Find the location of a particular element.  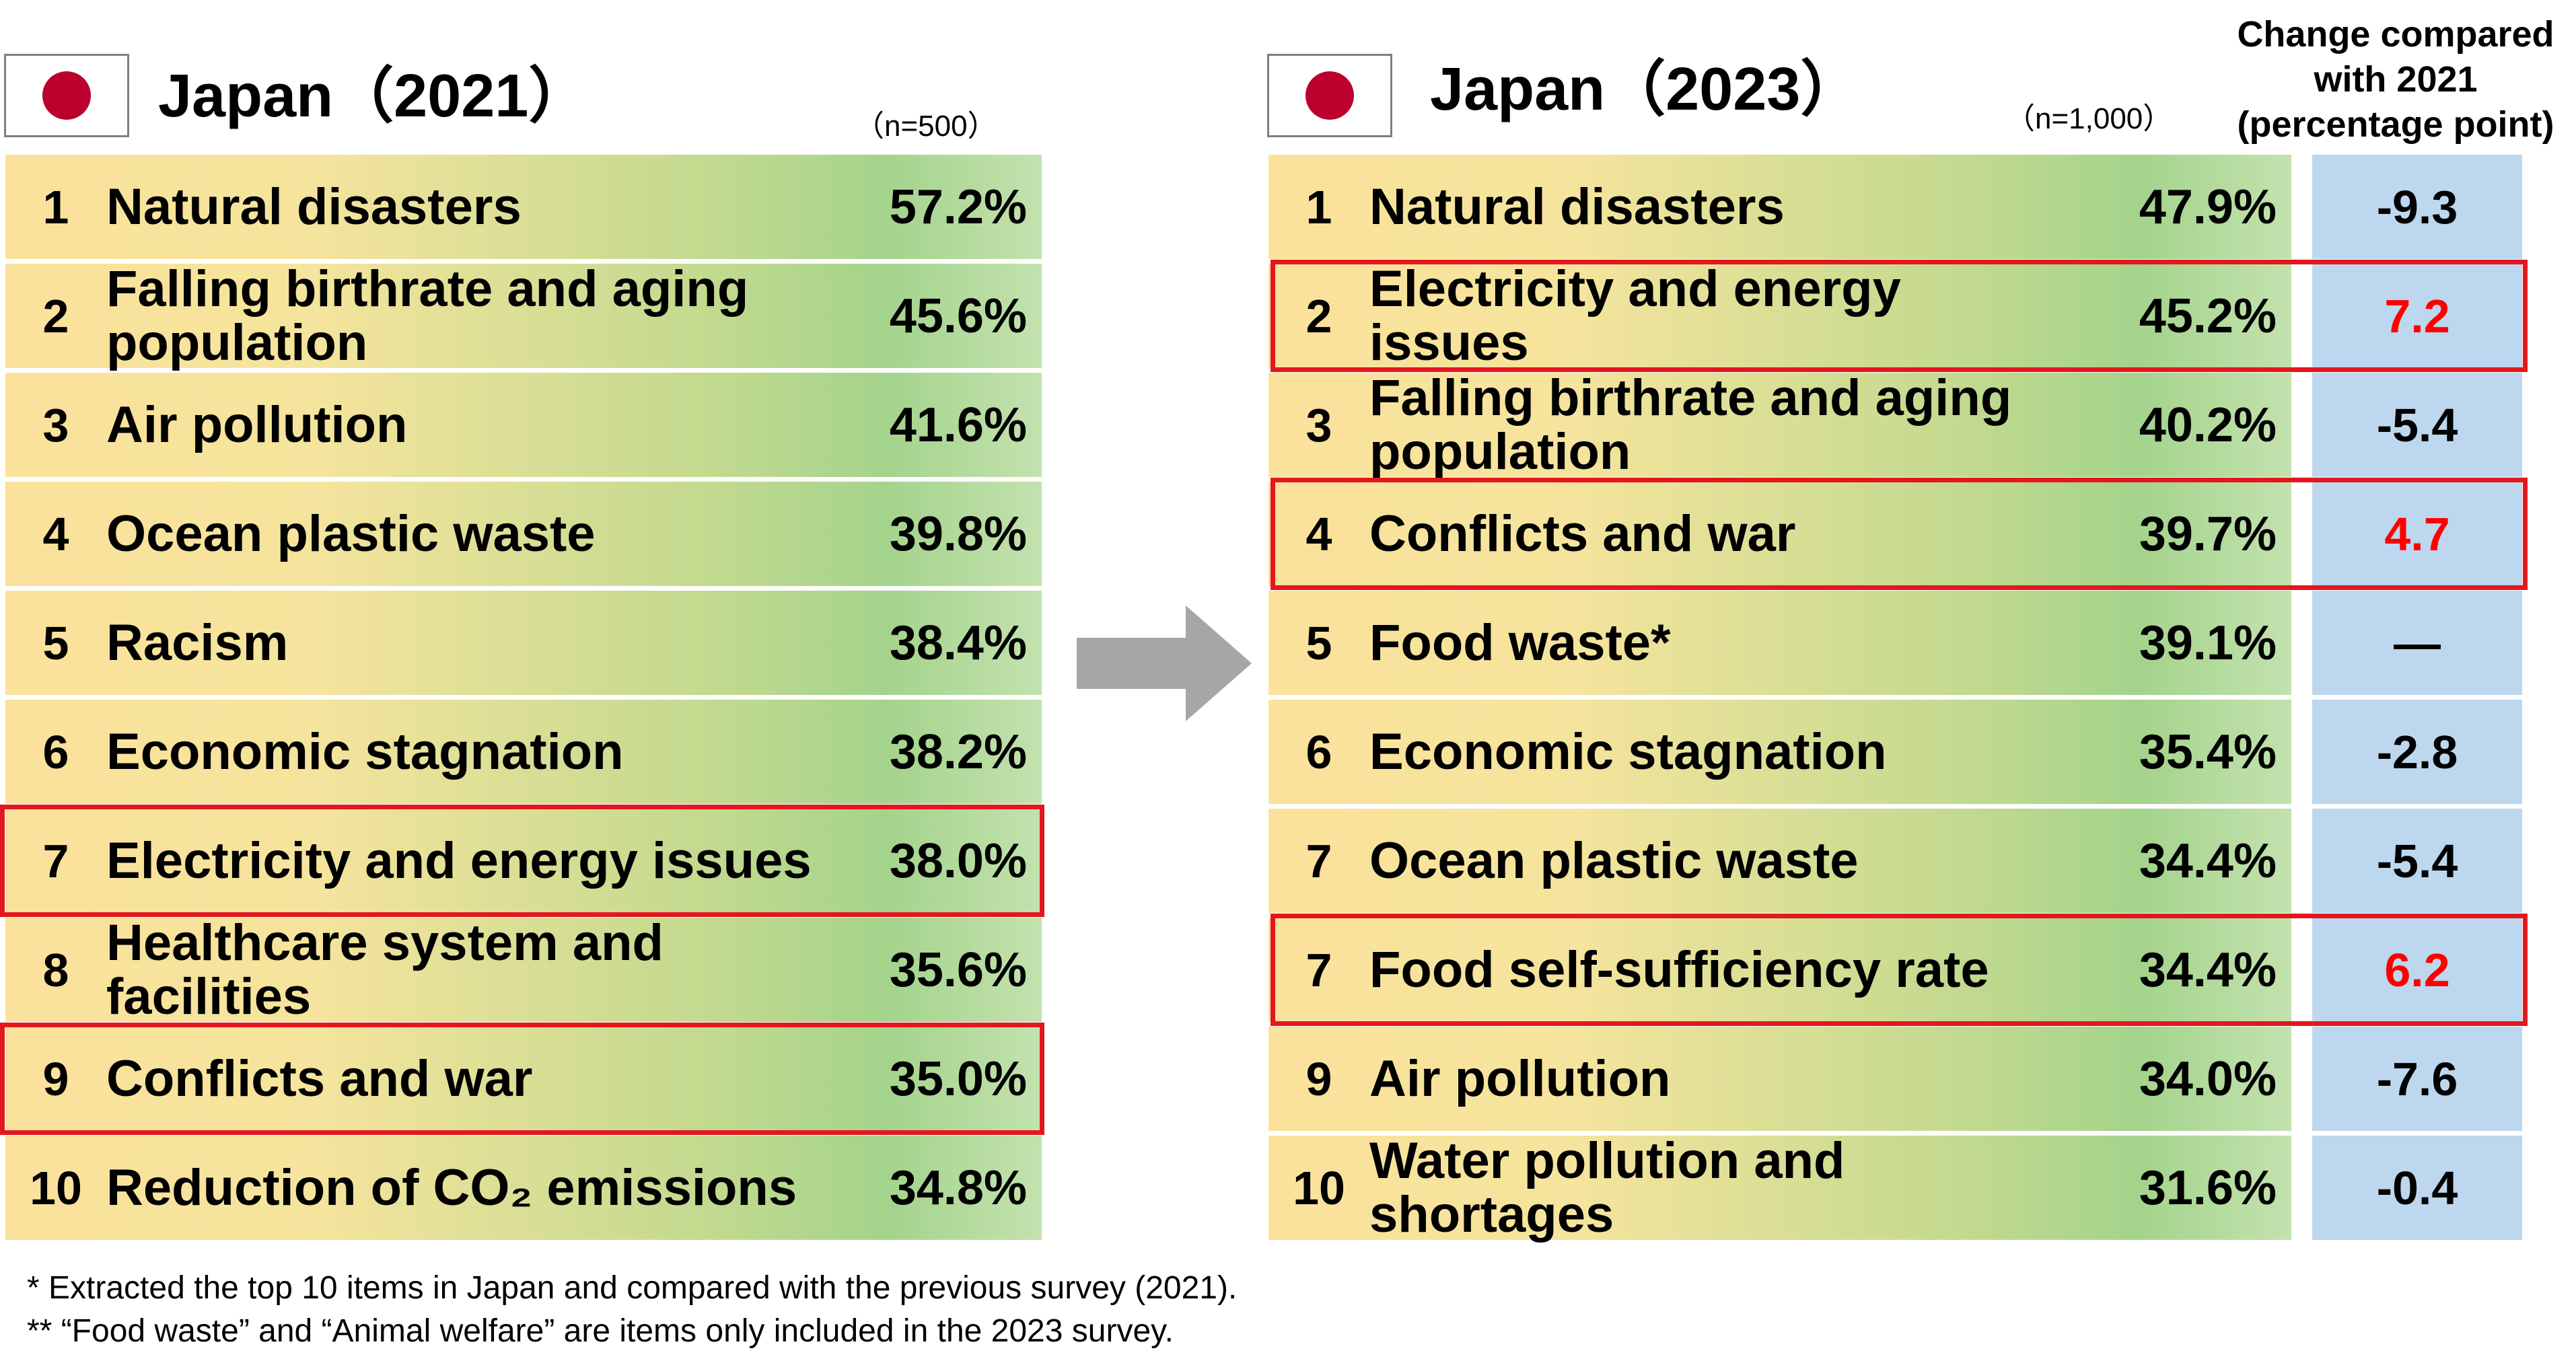

change-value: -7.6 is located at coordinates (2417, 1079).